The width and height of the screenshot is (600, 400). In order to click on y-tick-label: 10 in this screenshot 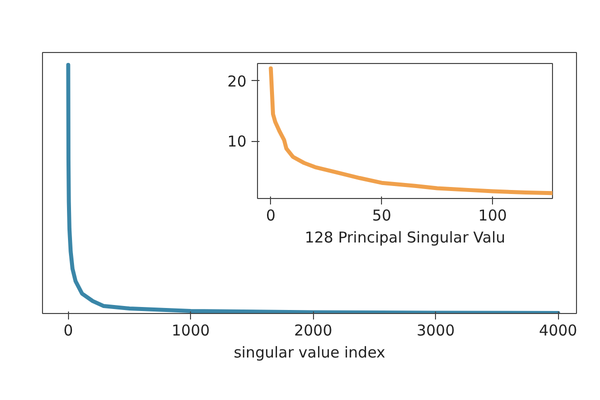, I will do `click(237, 141)`.